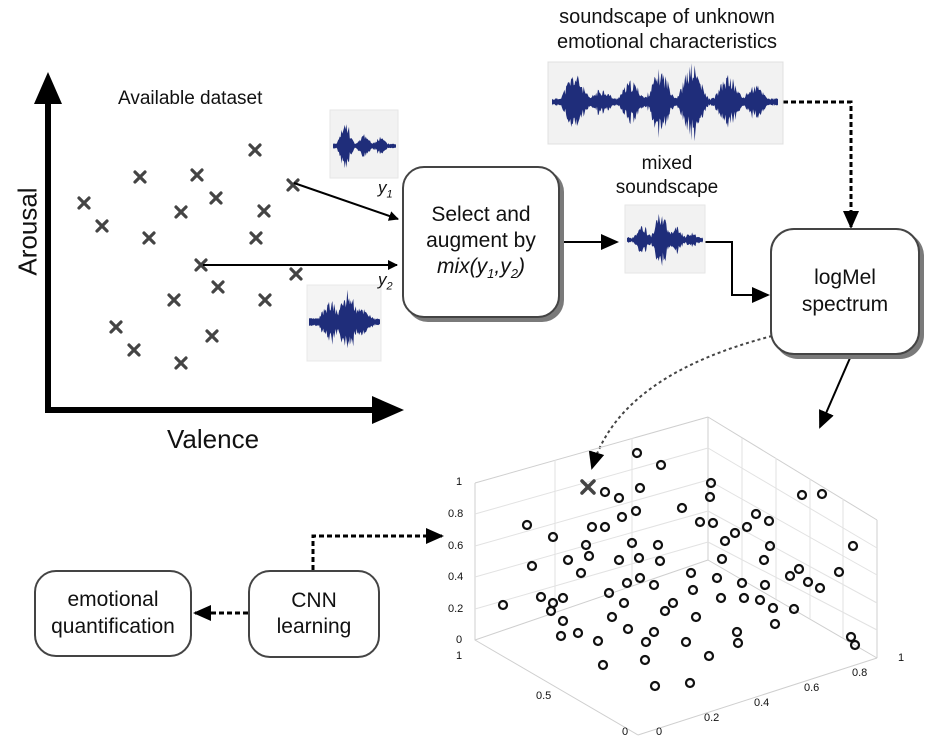  I want to click on mix-open: (, so click(473, 267).